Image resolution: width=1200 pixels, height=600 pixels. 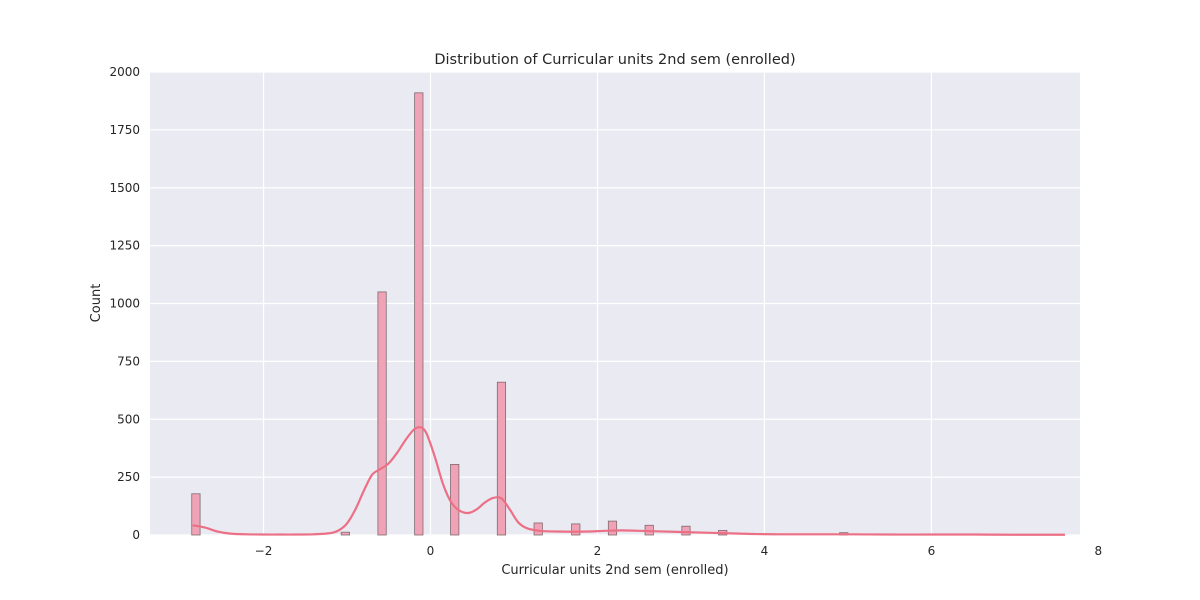 I want to click on y-tick-label: 0, so click(x=136, y=535).